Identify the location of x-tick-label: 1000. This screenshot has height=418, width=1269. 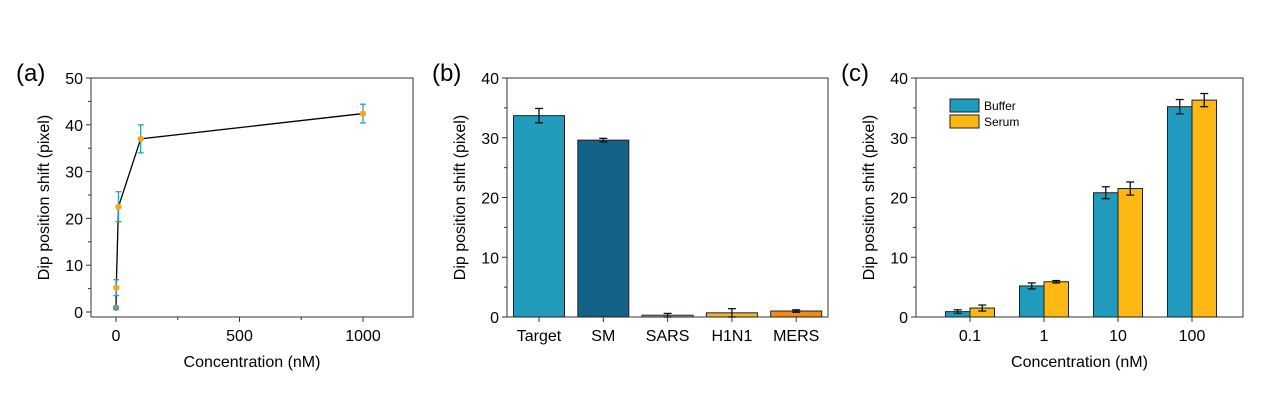
(363, 336).